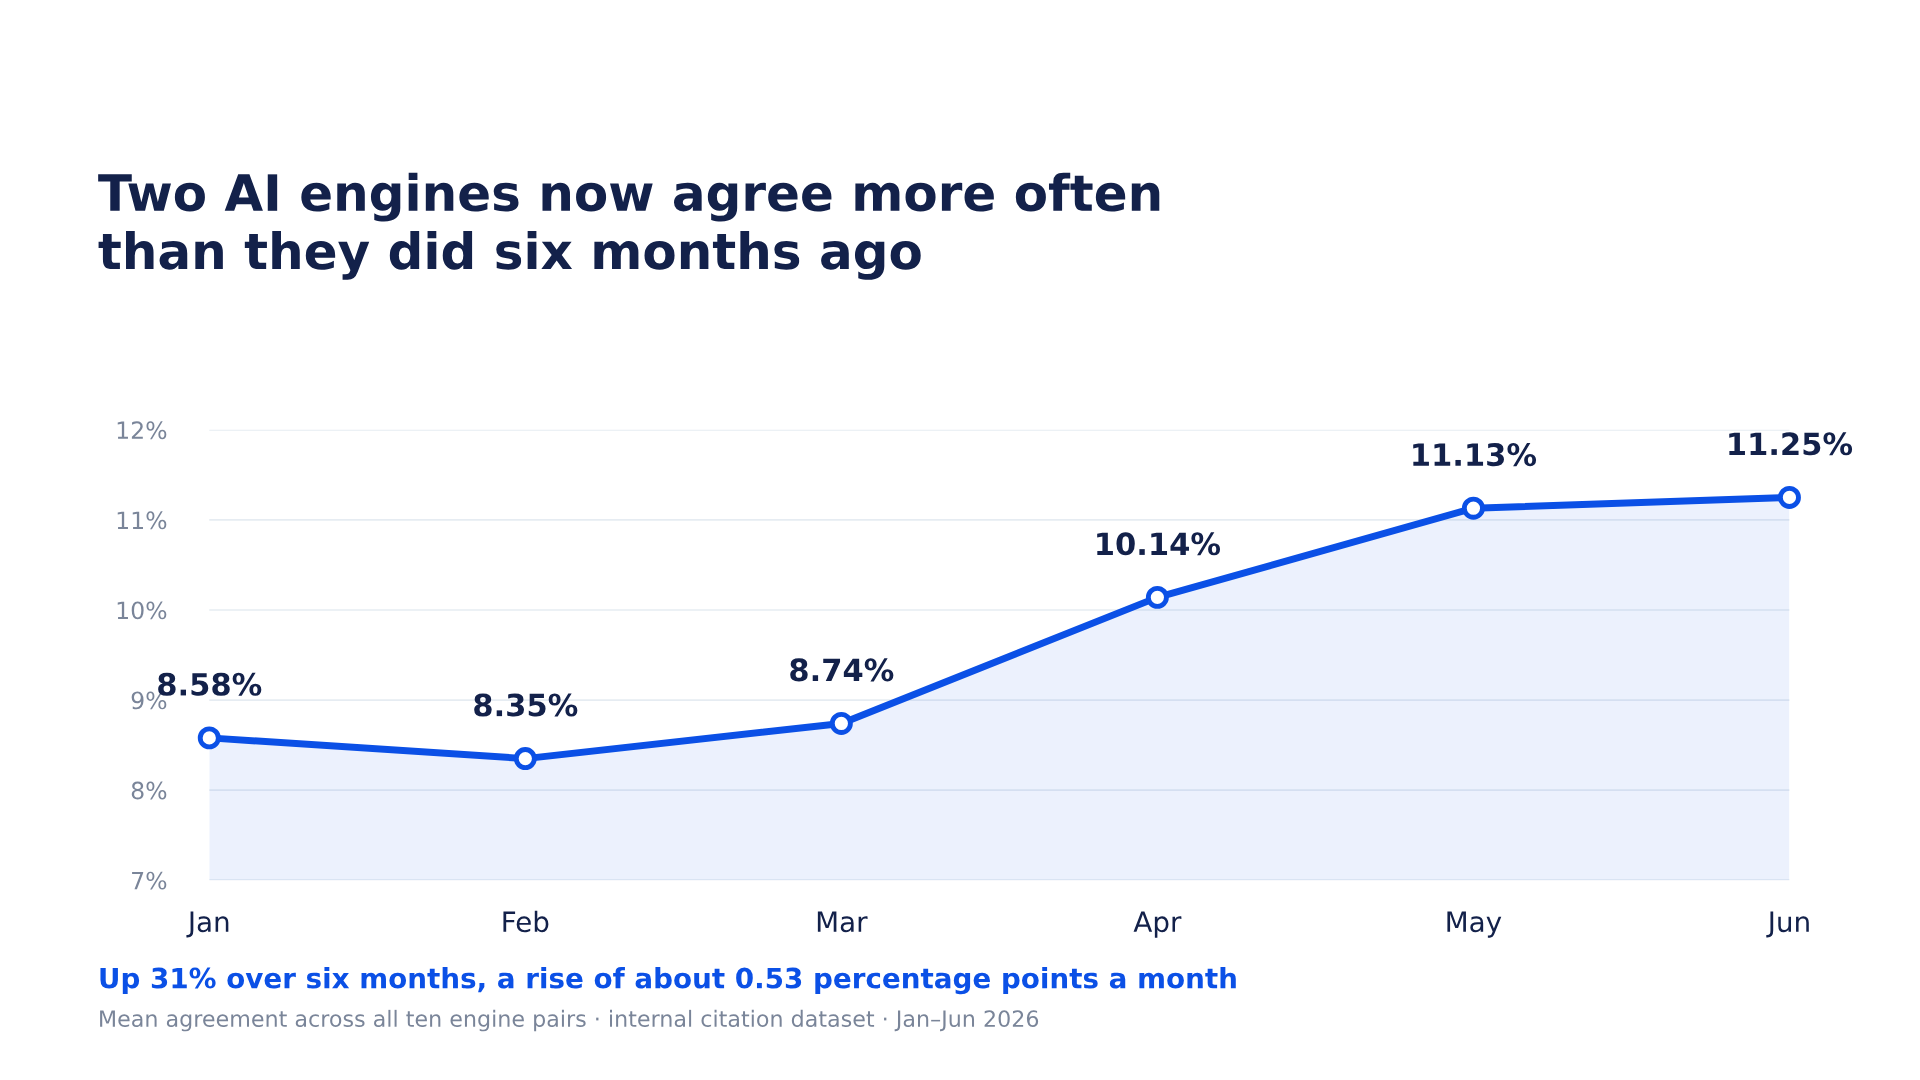 This screenshot has width=1920, height=1080. What do you see at coordinates (842, 670) in the screenshot?
I see `text: 8.74%` at bounding box center [842, 670].